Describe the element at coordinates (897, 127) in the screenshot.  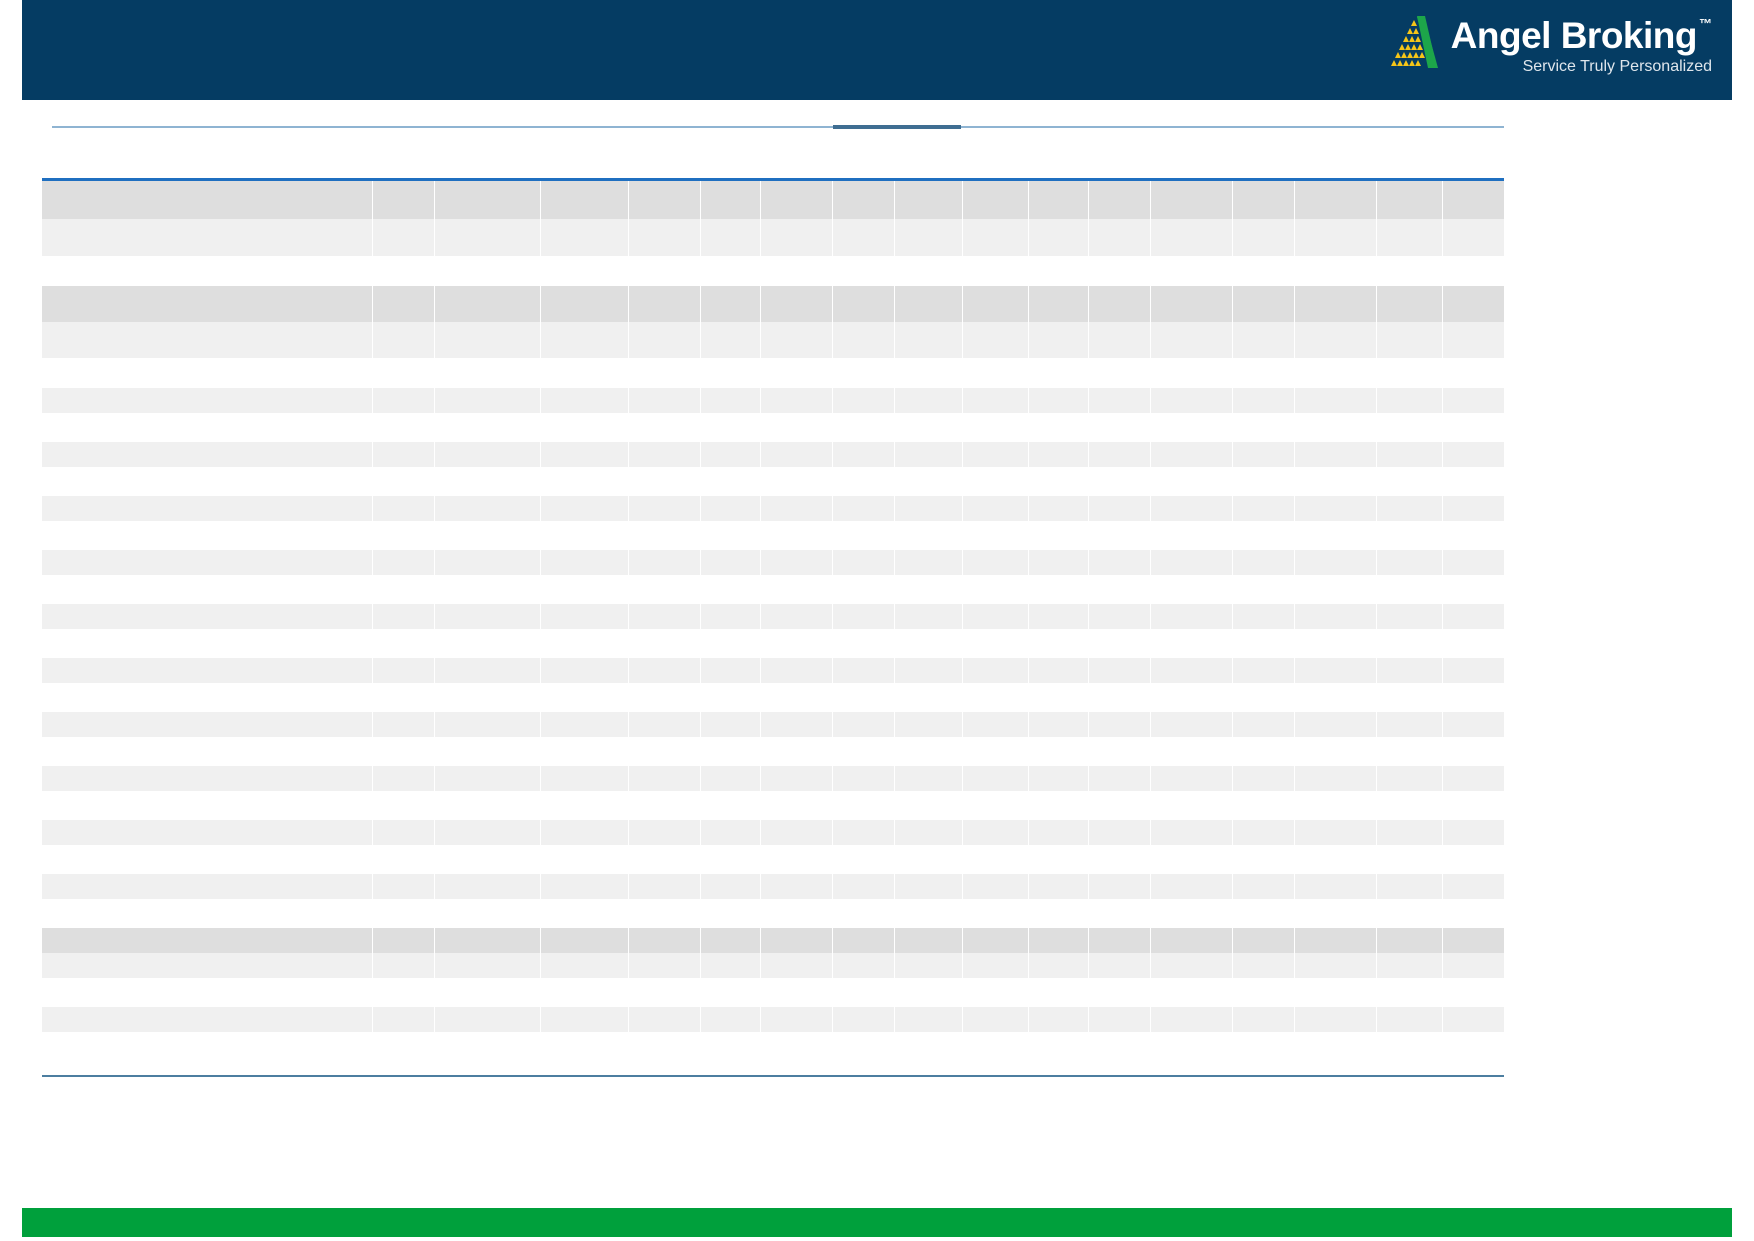
I see `title-divider-accent` at that location.